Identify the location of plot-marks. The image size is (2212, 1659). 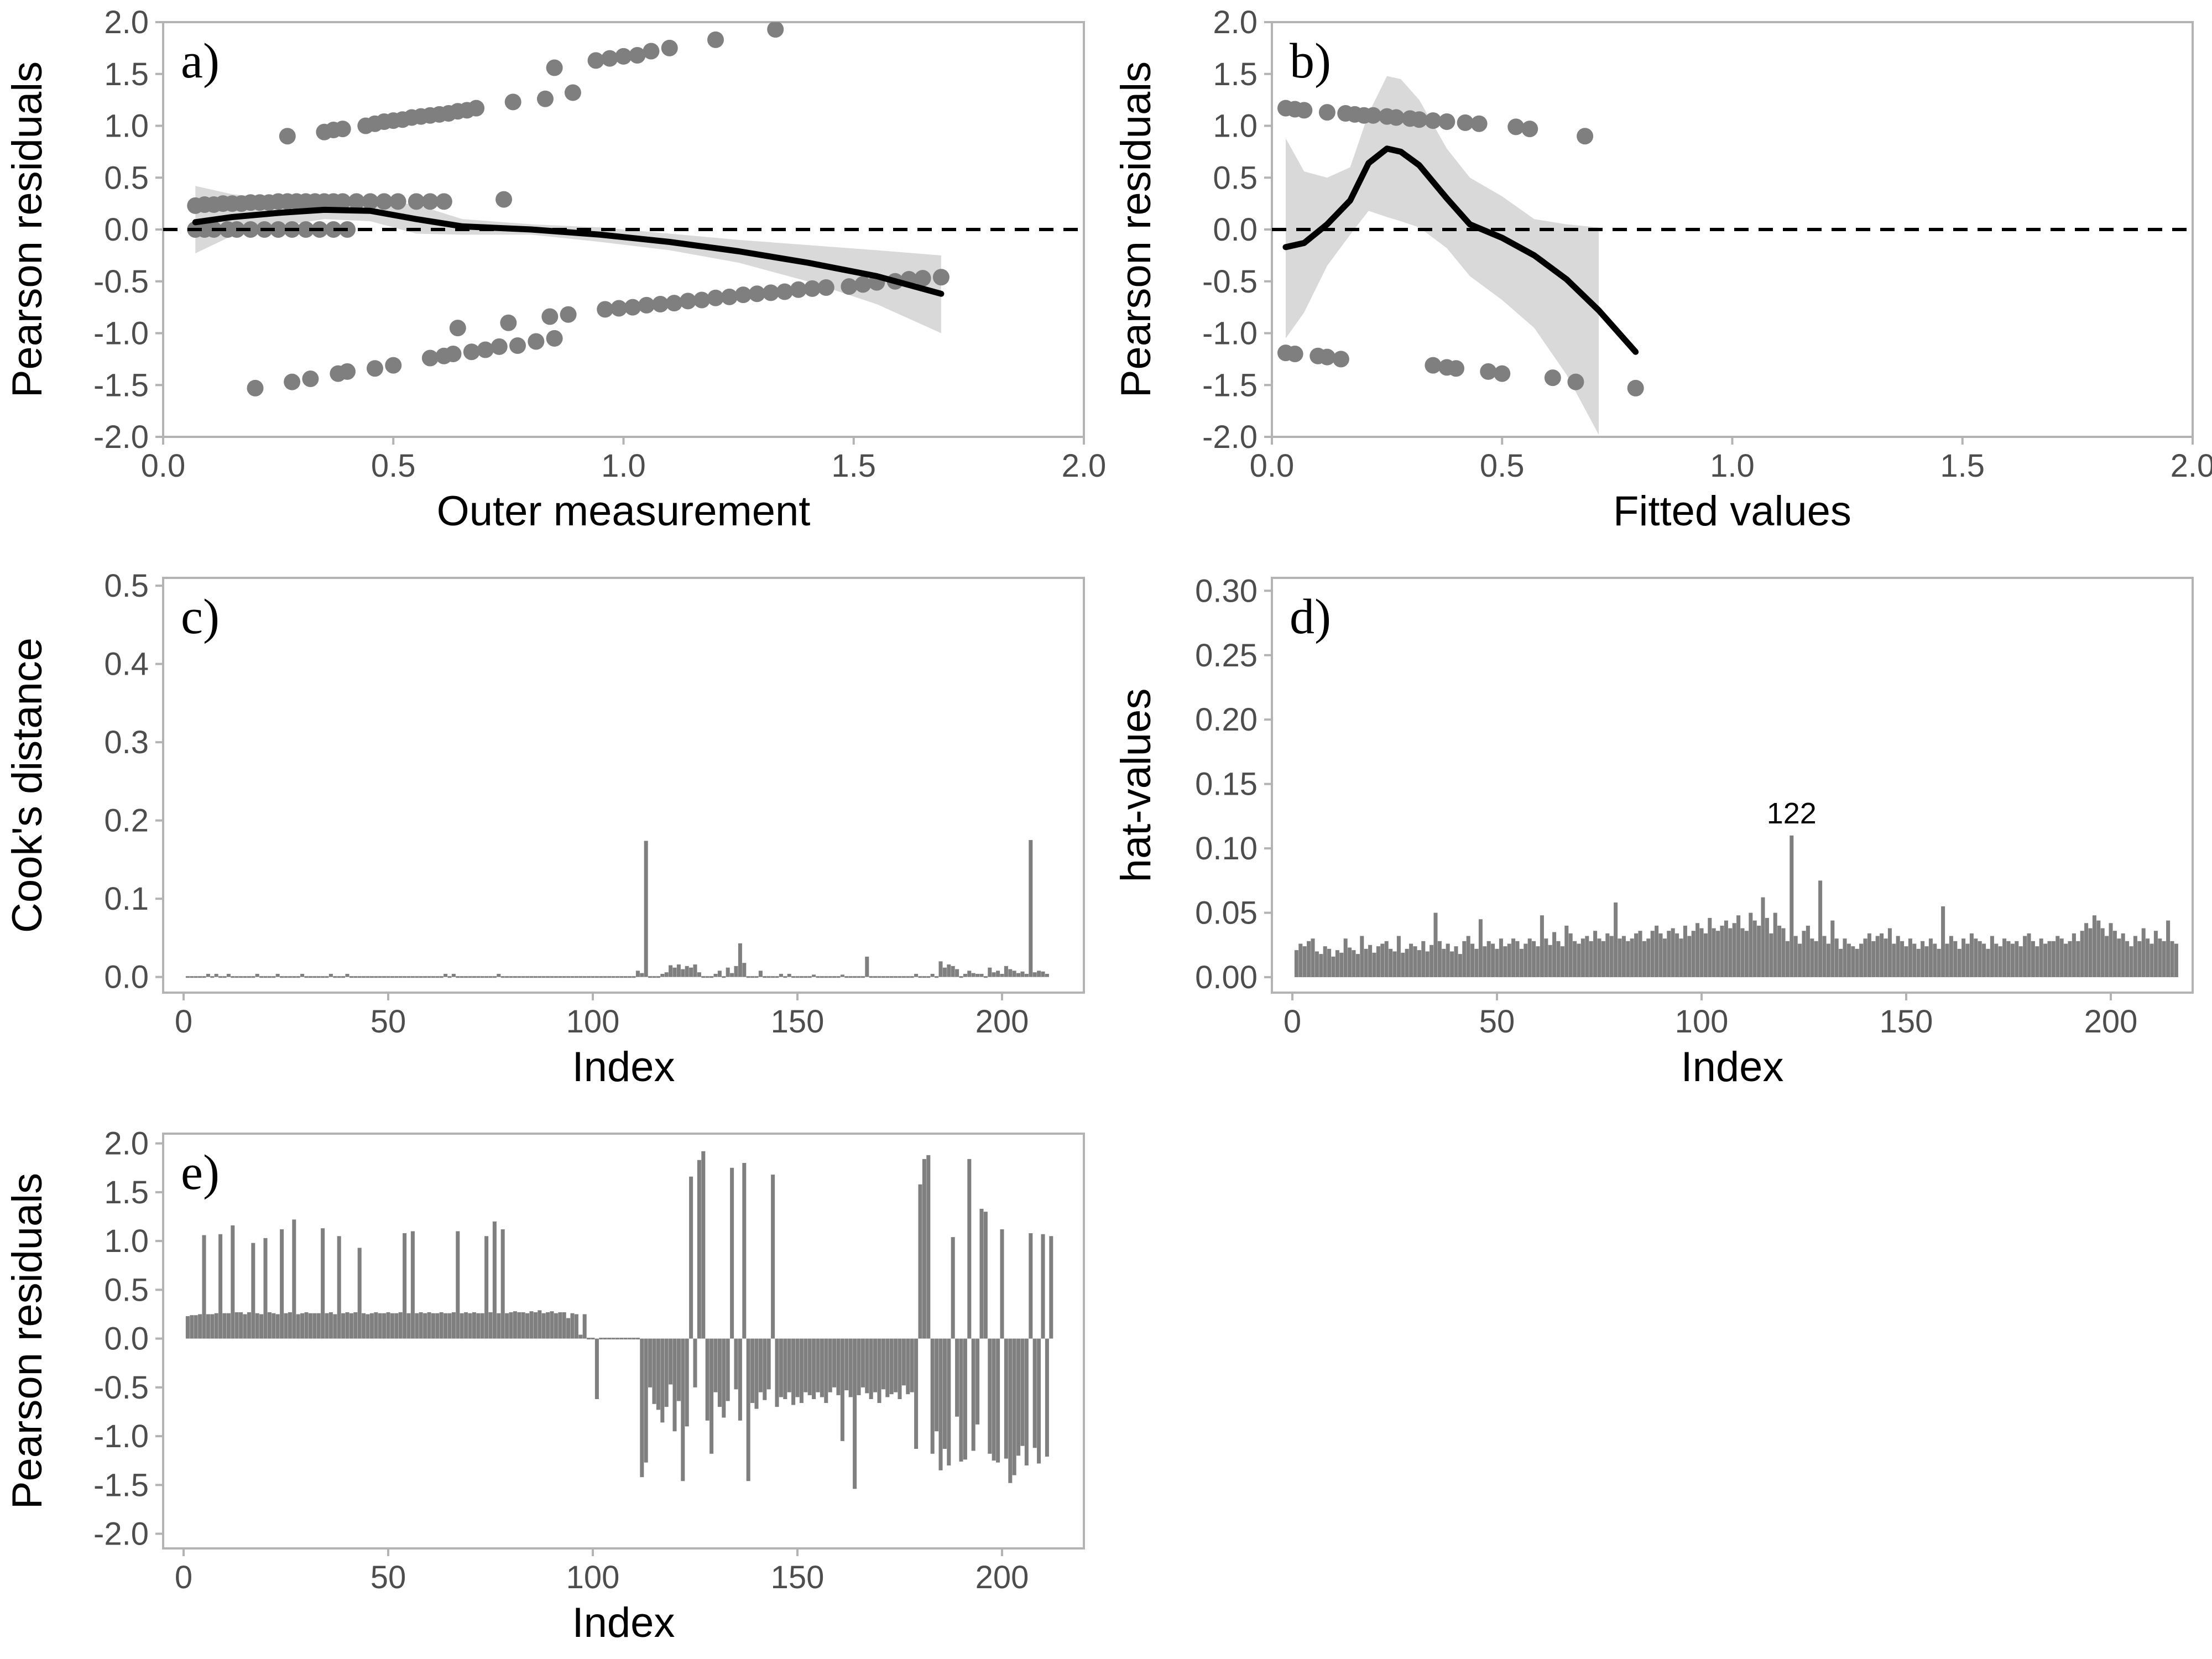
(619, 1320).